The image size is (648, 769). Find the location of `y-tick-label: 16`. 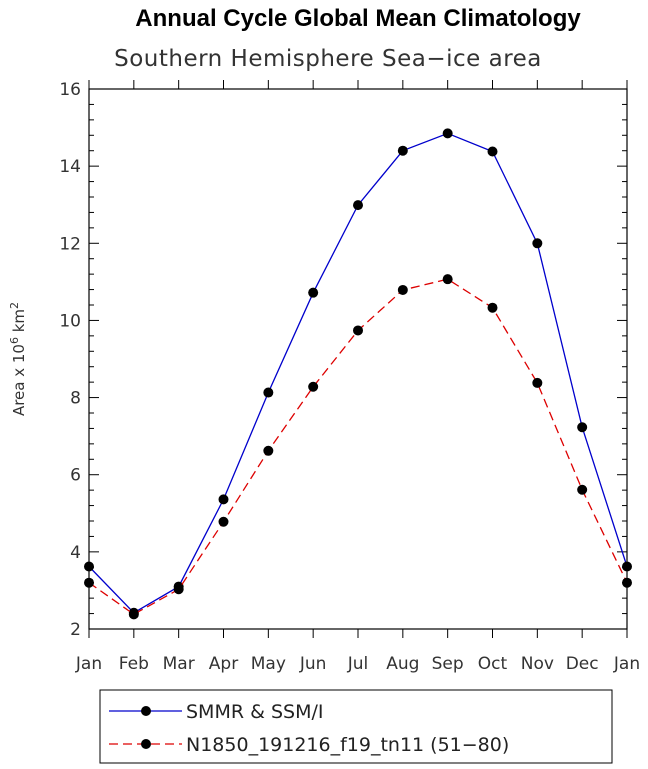

y-tick-label: 16 is located at coordinates (70, 90).